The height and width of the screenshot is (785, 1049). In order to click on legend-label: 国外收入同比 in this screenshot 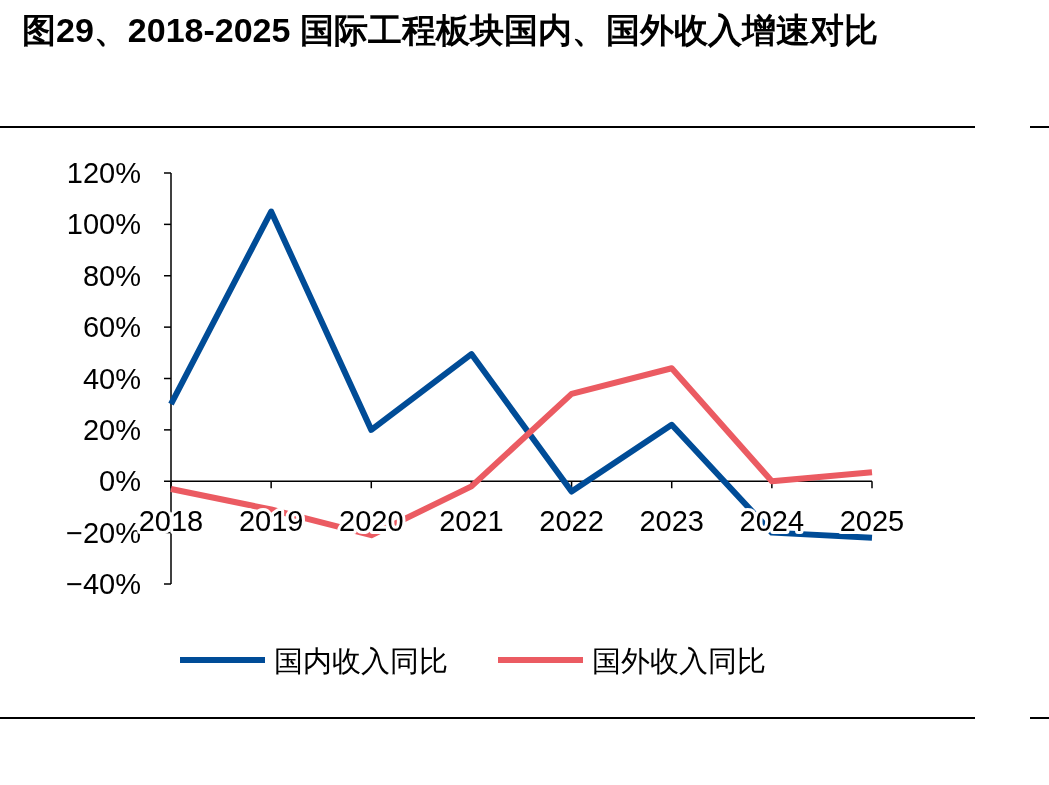, I will do `click(679, 661)`.